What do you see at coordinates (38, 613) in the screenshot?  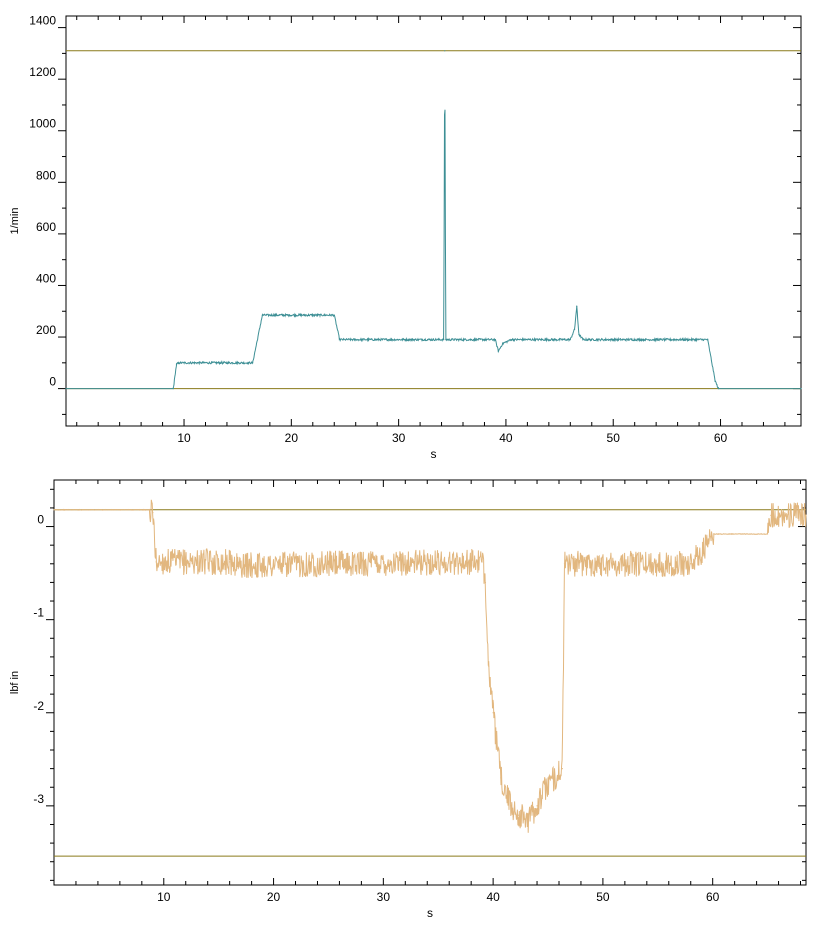 I see `y-tick-label: -1` at bounding box center [38, 613].